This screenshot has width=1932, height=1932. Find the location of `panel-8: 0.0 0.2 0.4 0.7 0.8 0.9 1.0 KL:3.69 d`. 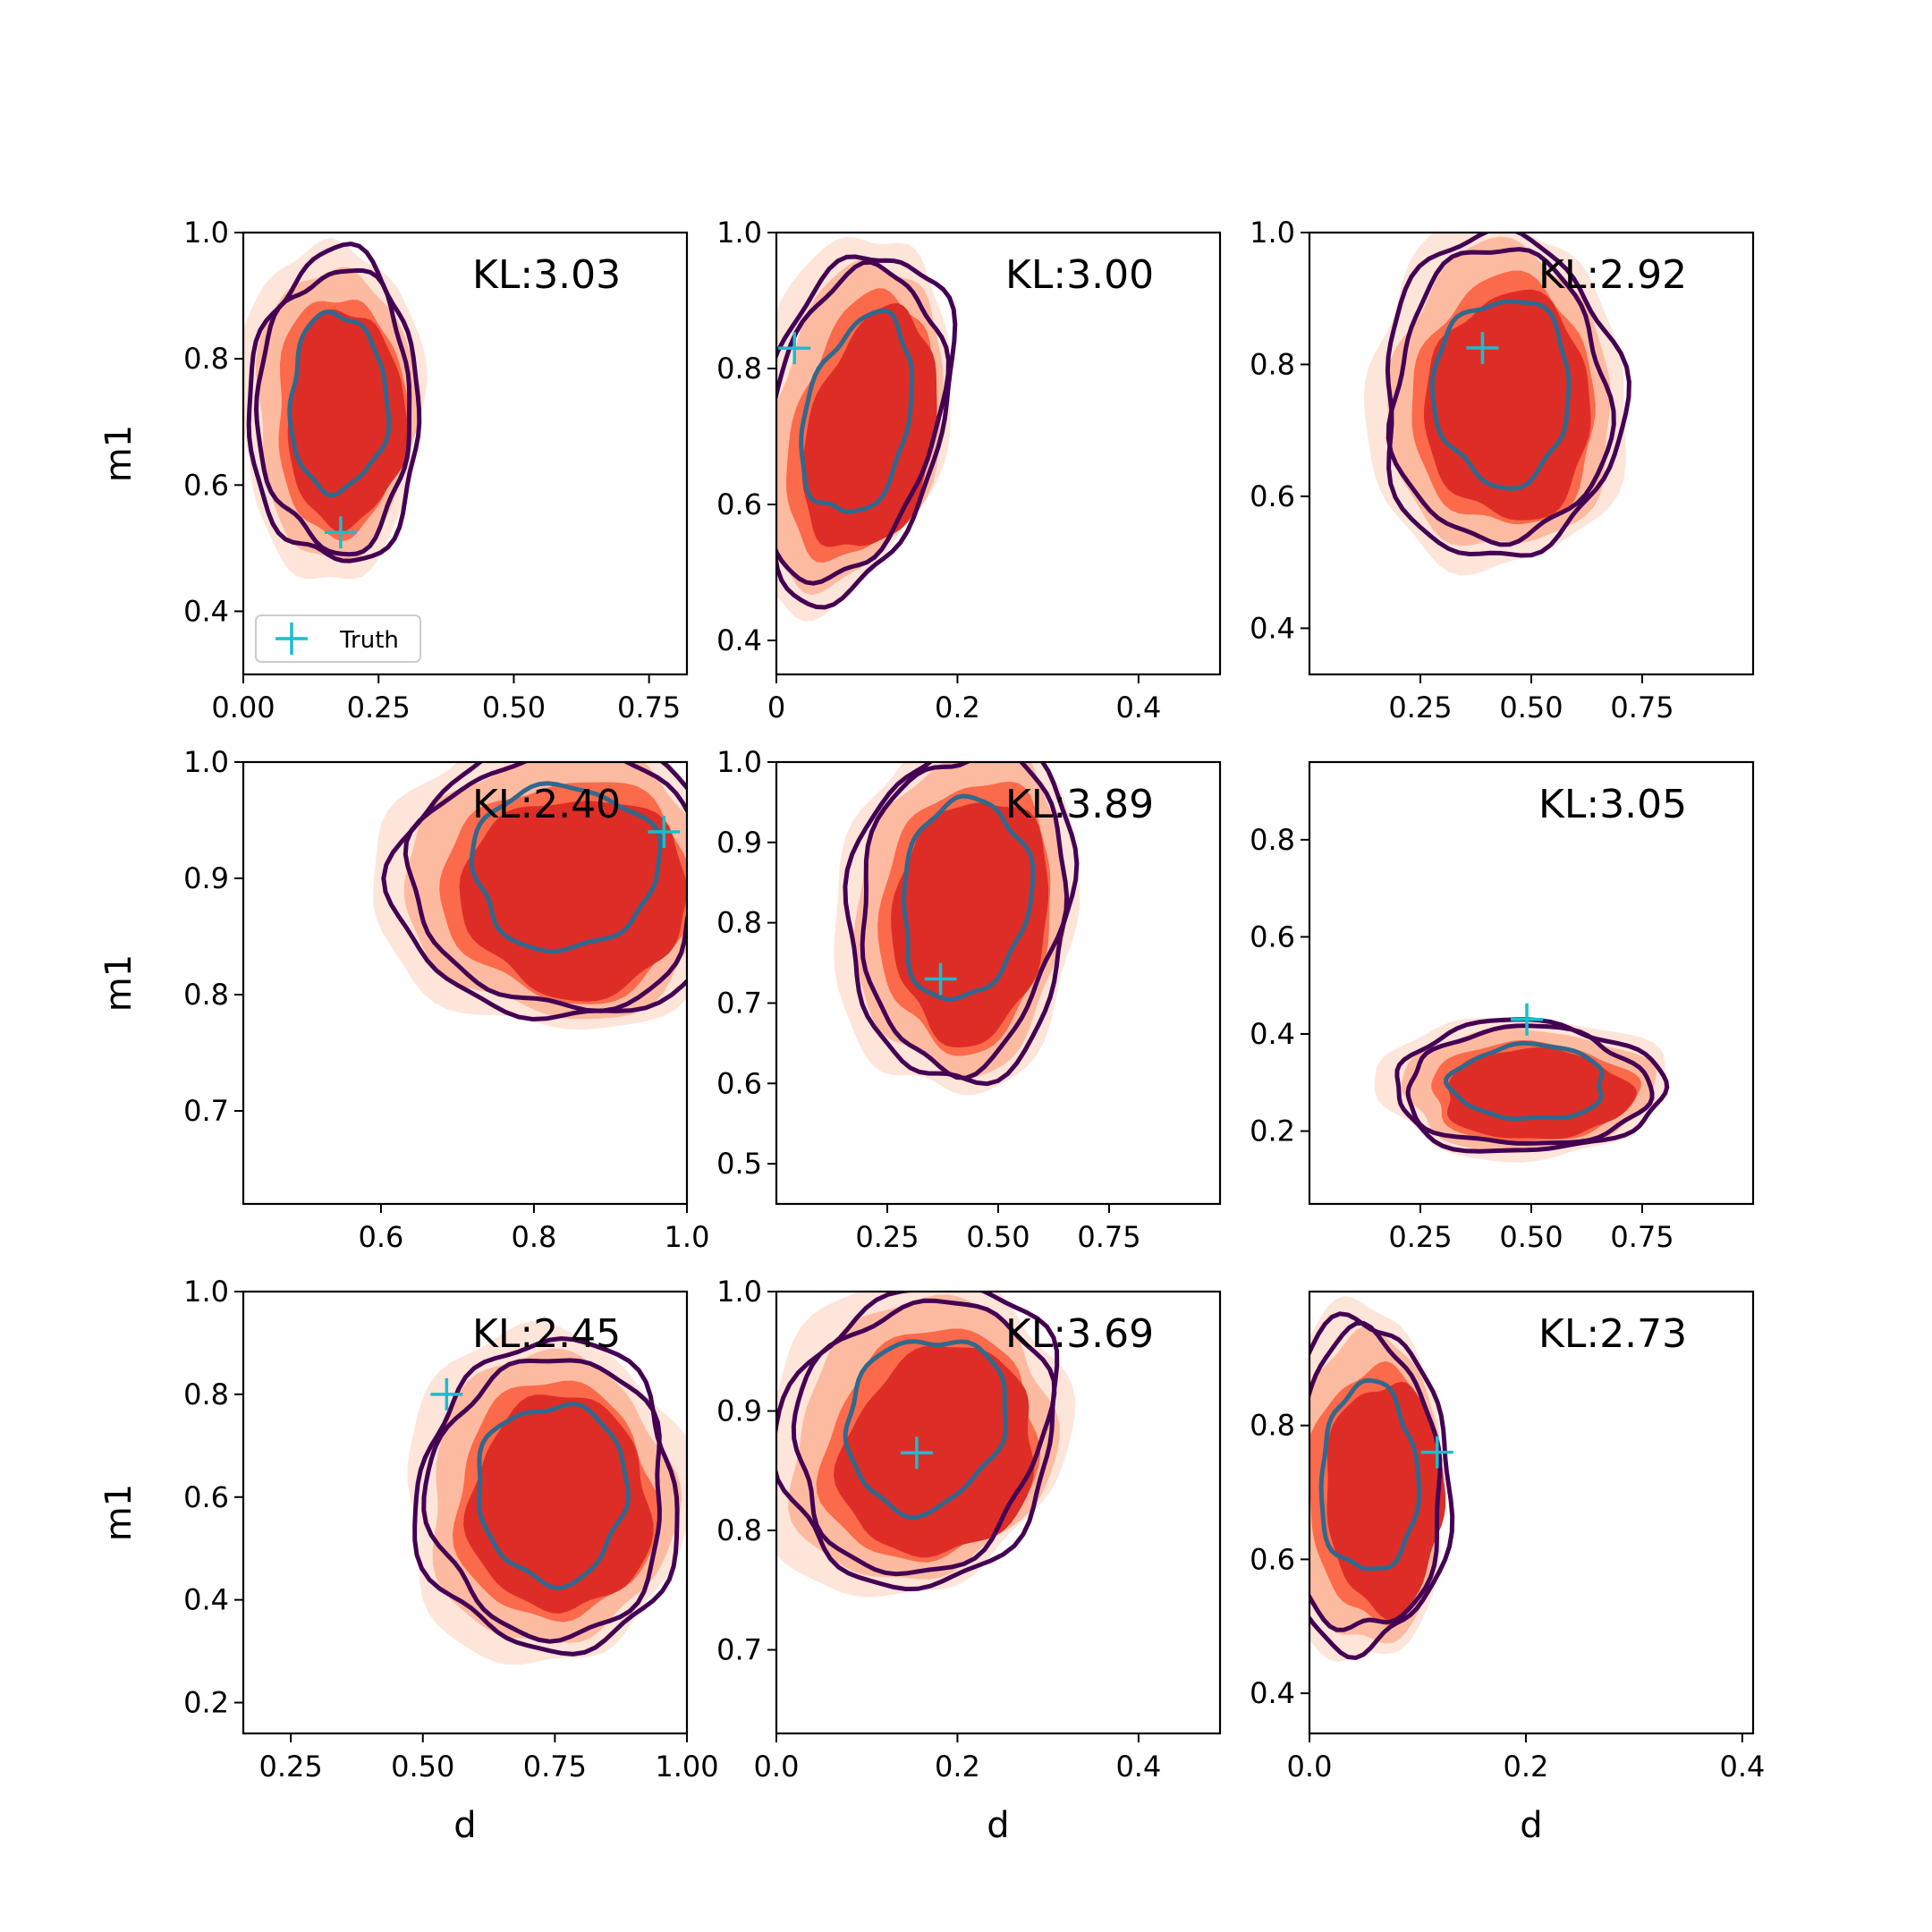

panel-8: 0.0 0.2 0.4 0.7 0.8 0.9 1.0 KL:3.69 d is located at coordinates (969, 1560).